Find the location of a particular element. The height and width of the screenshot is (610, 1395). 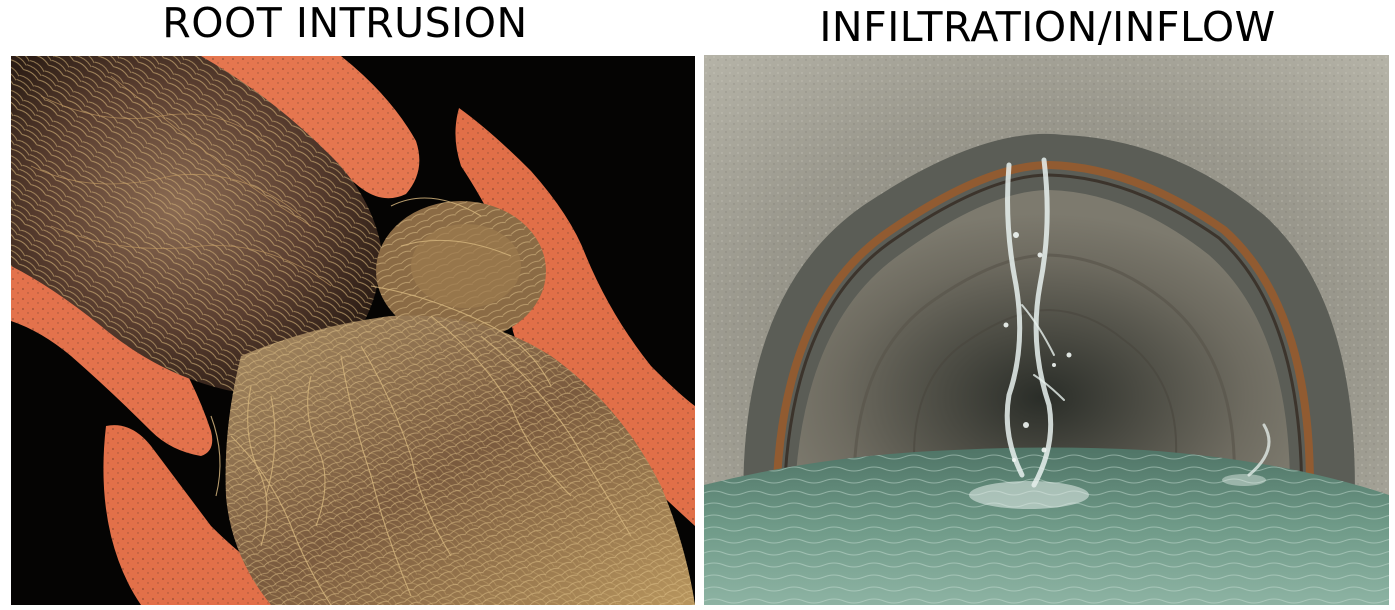

infiltration-title: INFILTRATION/INFLOW is located at coordinates (1047, 27).